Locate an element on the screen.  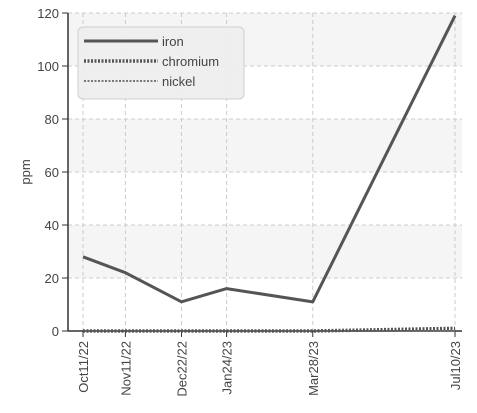
legend: iron chromium nickel is located at coordinates (161, 63).